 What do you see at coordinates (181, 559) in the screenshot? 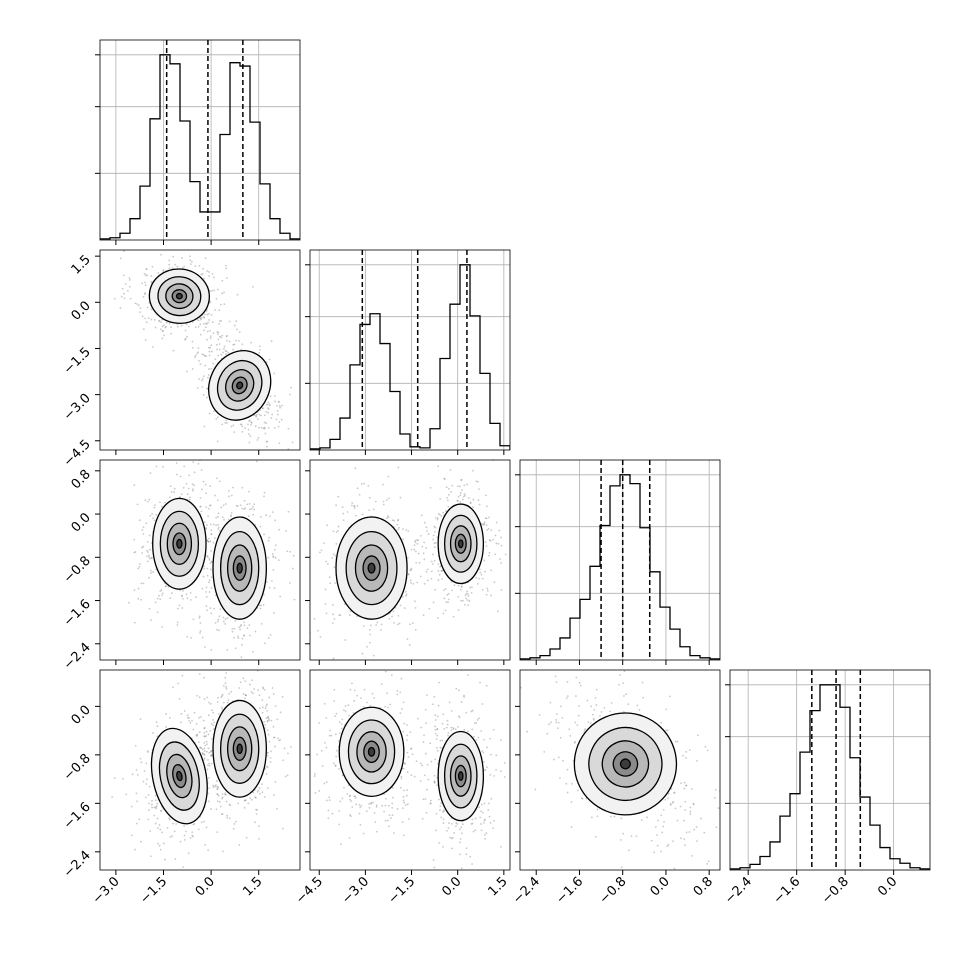
I see `density-panel-3-1: −2.4−1.6−0.80.00.8` at bounding box center [181, 559].